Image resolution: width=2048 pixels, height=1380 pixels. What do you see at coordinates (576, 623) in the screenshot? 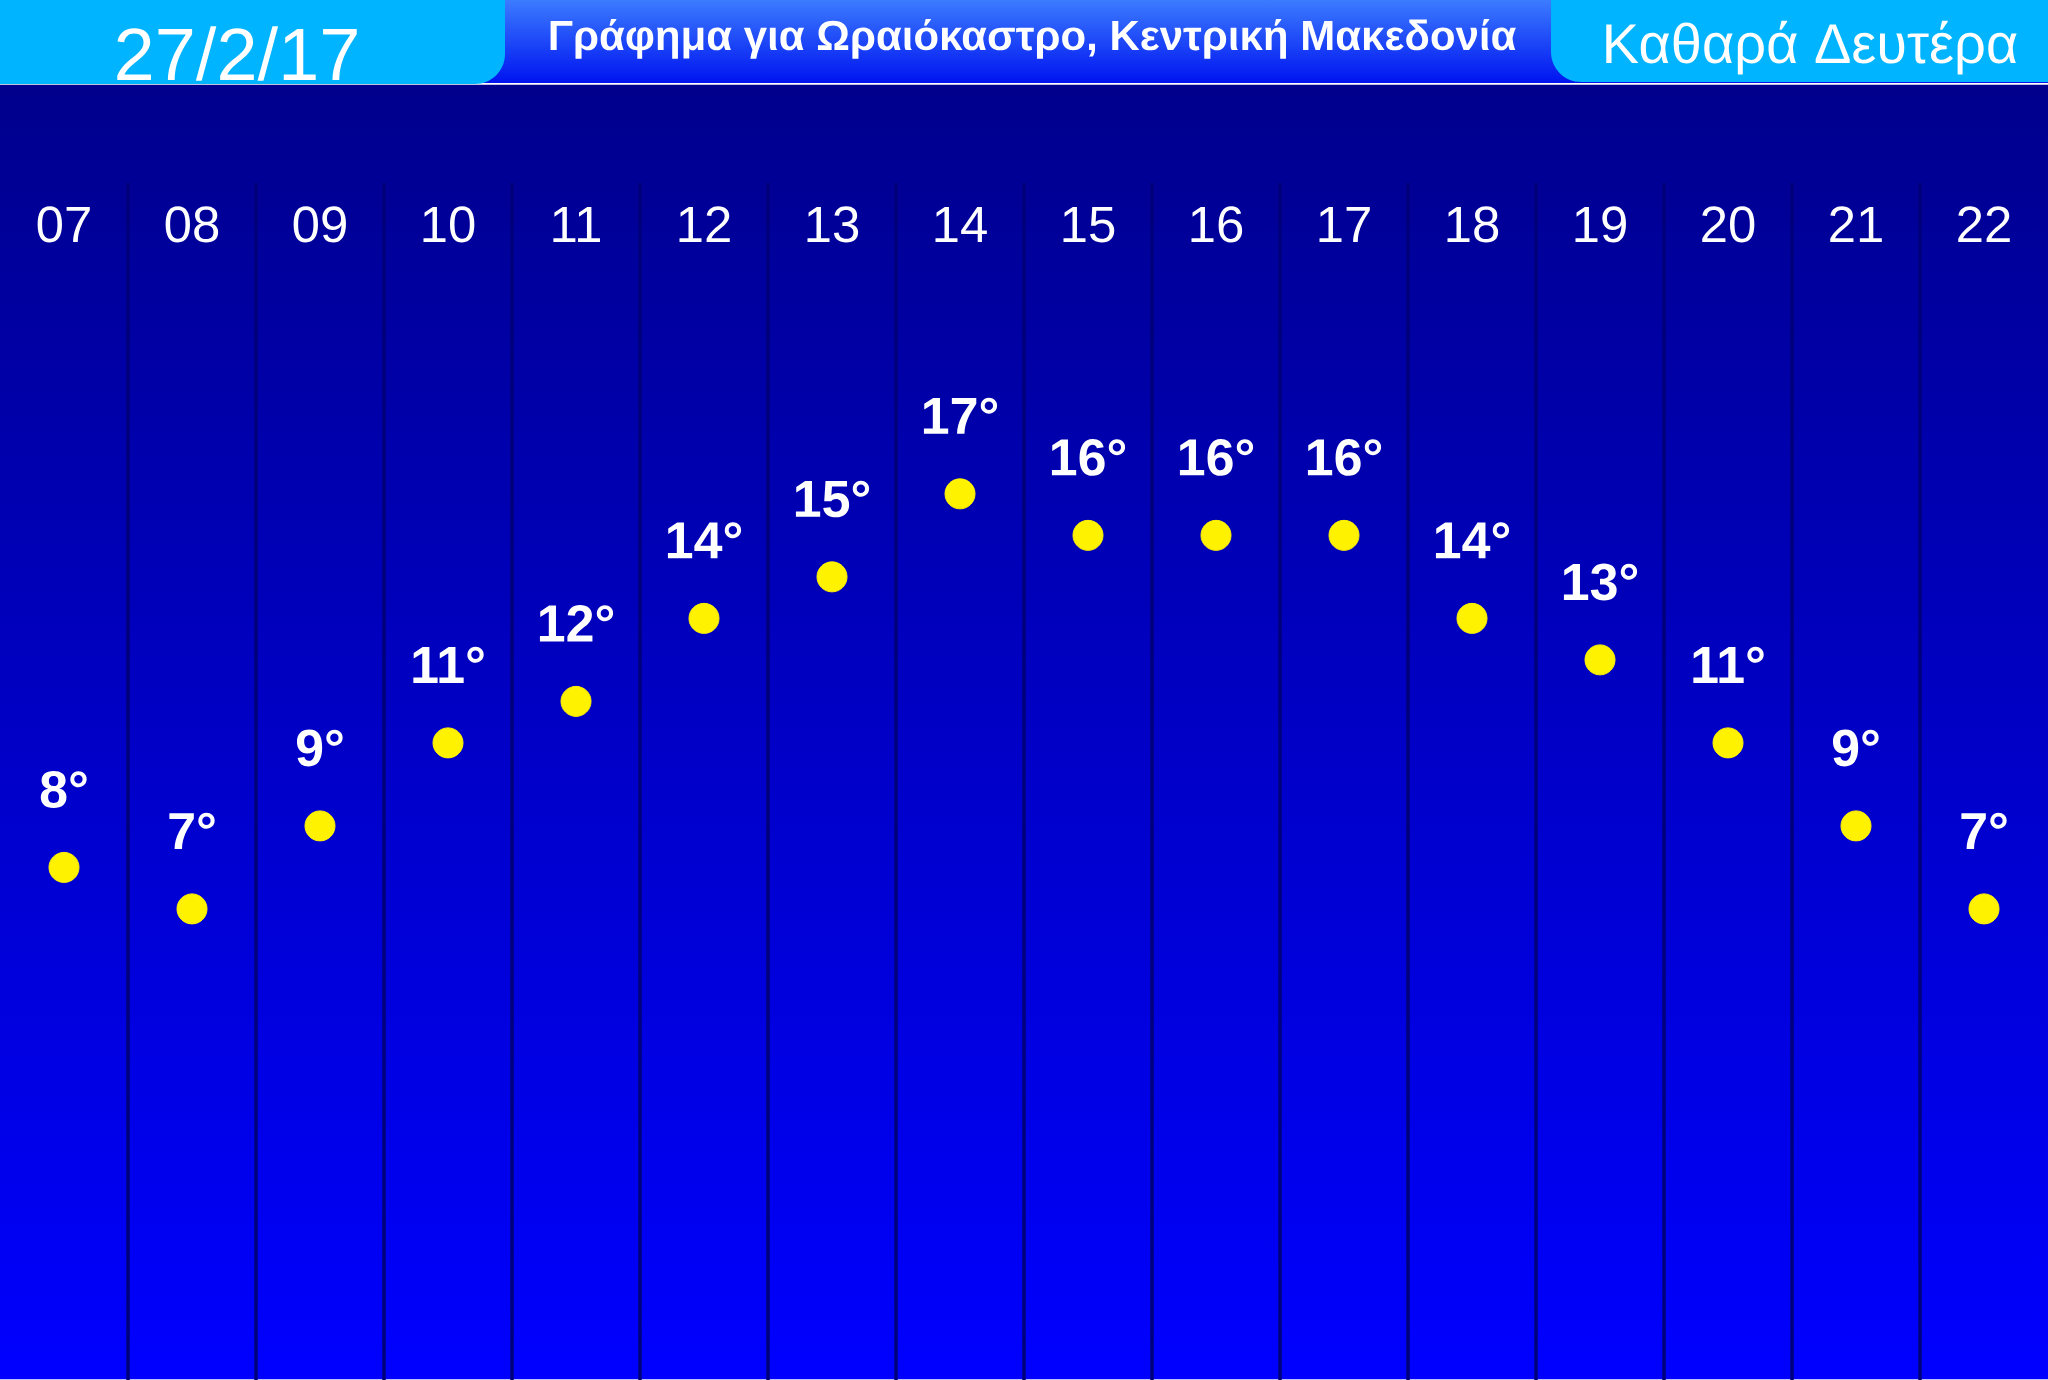
I see `data-label: 12°` at bounding box center [576, 623].